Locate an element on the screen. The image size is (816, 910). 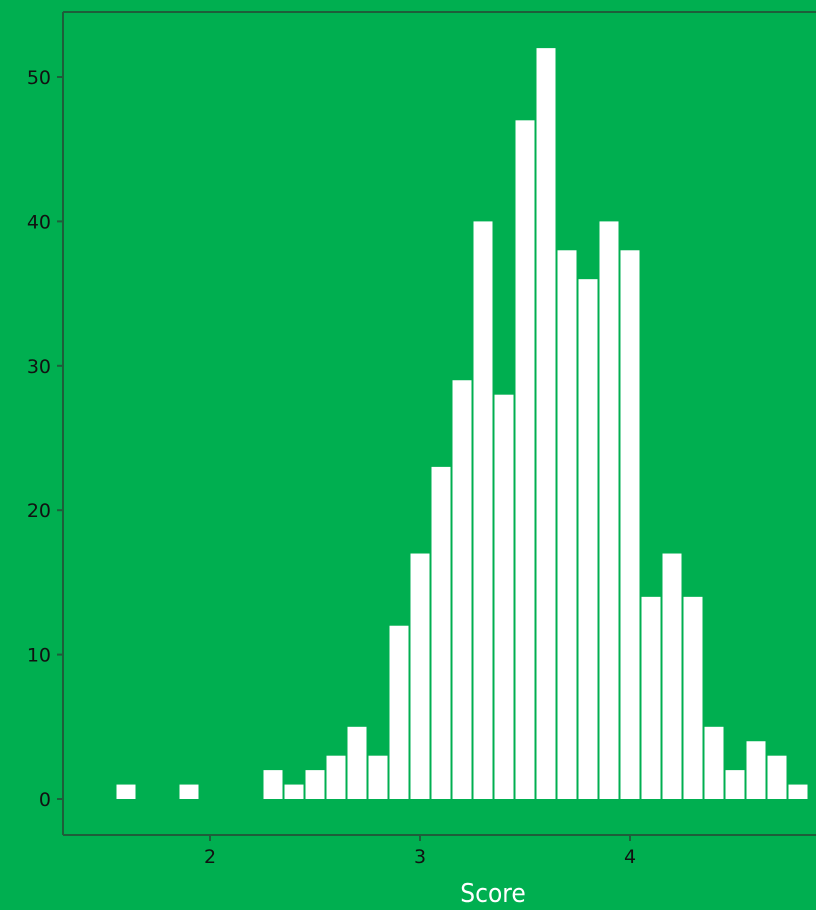
y-tick-label: 30 is located at coordinates (39, 367).